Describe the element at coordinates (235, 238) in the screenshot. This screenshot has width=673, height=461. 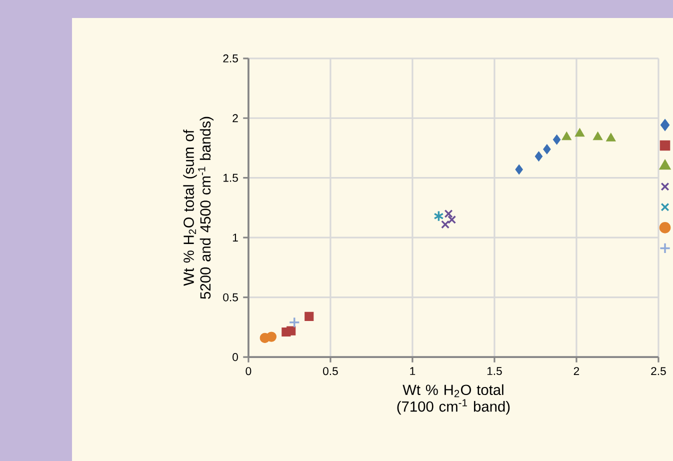
I see `y-tick-label: 1` at that location.